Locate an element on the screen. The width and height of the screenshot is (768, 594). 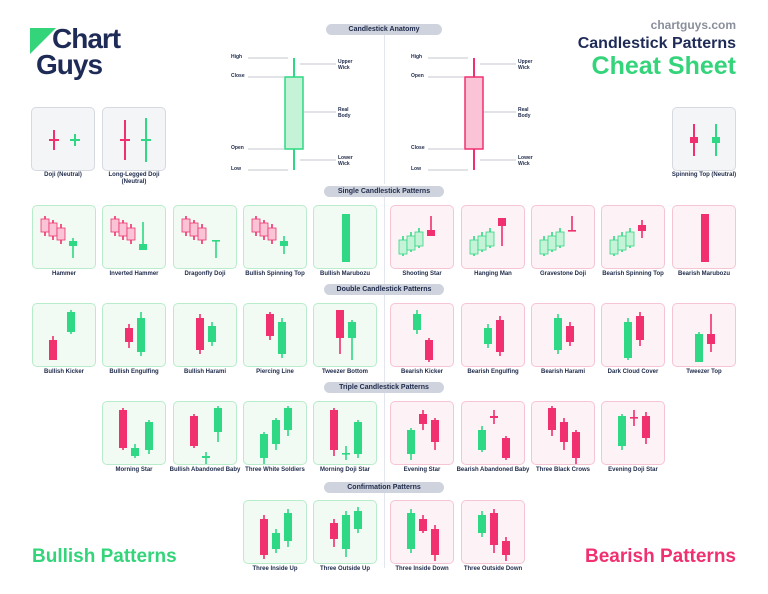
bearish-harami-icon is located at coordinates (564, 334).